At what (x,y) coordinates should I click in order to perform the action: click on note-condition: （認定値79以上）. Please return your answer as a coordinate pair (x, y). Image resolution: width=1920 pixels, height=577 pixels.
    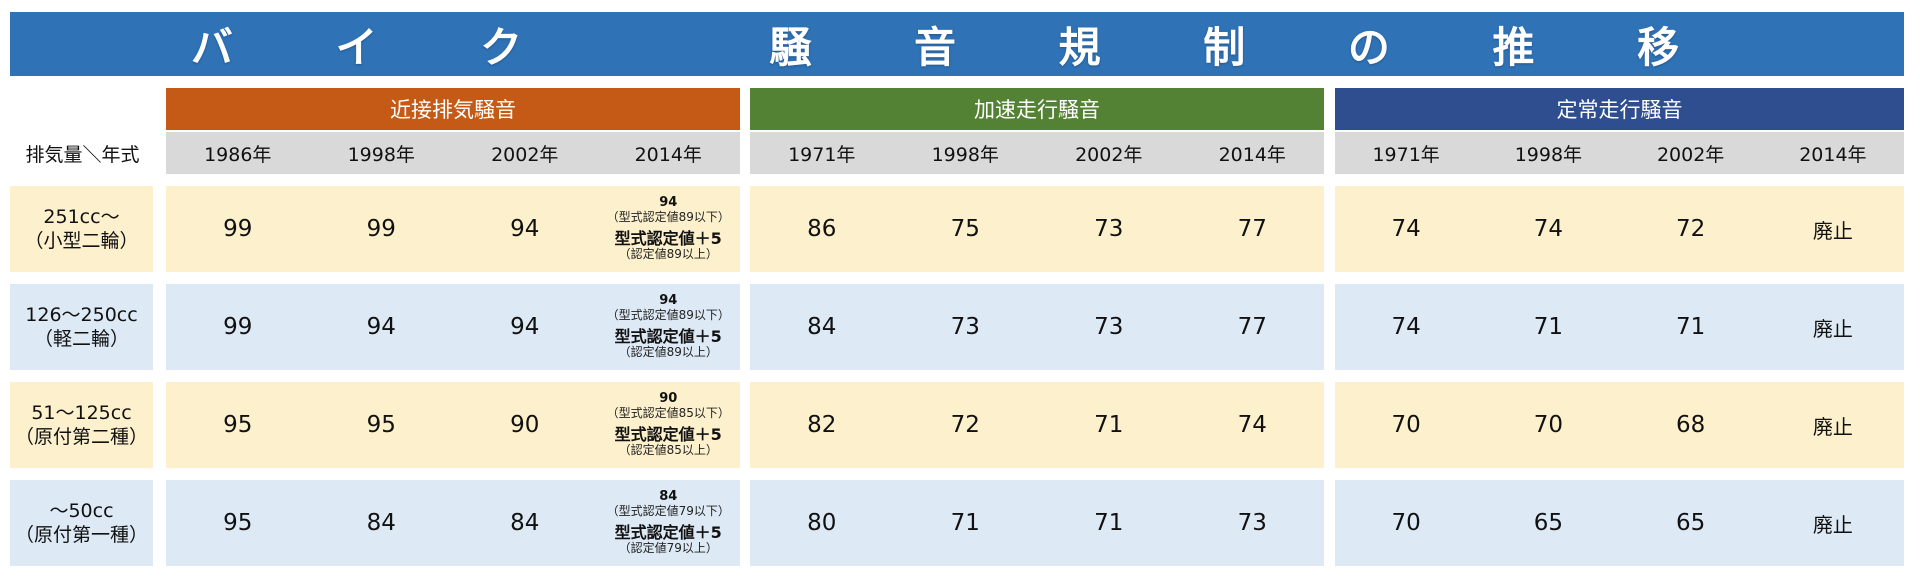
    Looking at the image, I should click on (668, 548).